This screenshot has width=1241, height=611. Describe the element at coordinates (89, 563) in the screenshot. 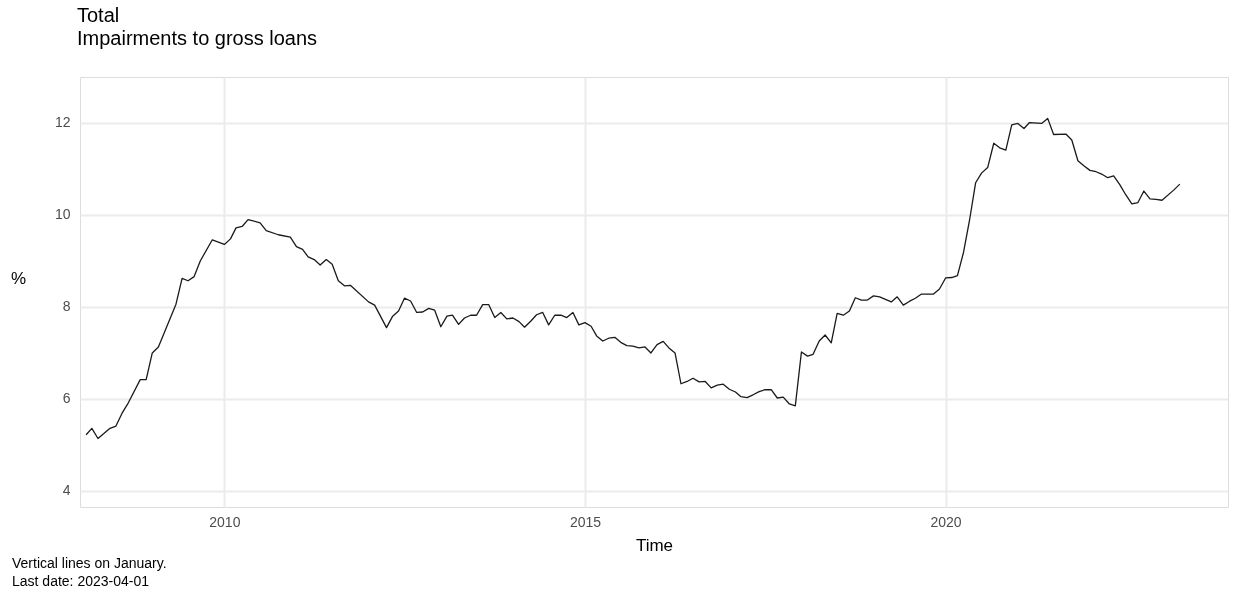

I see `text: Vertical lines on January.` at that location.